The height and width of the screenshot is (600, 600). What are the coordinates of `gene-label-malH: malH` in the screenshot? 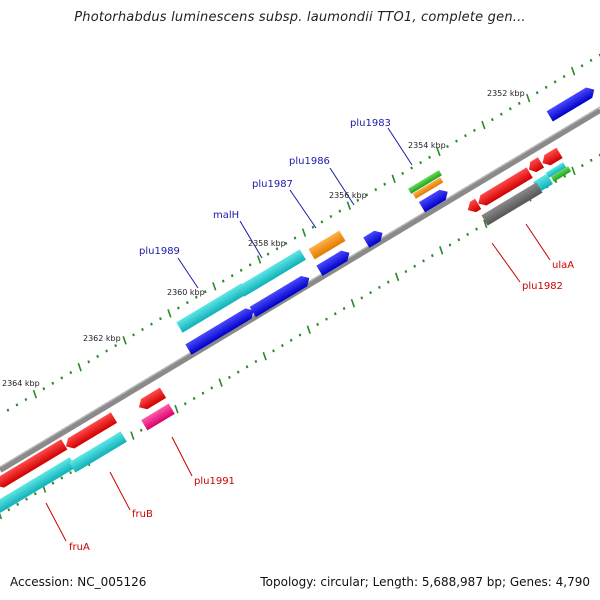 It's located at (226, 215).